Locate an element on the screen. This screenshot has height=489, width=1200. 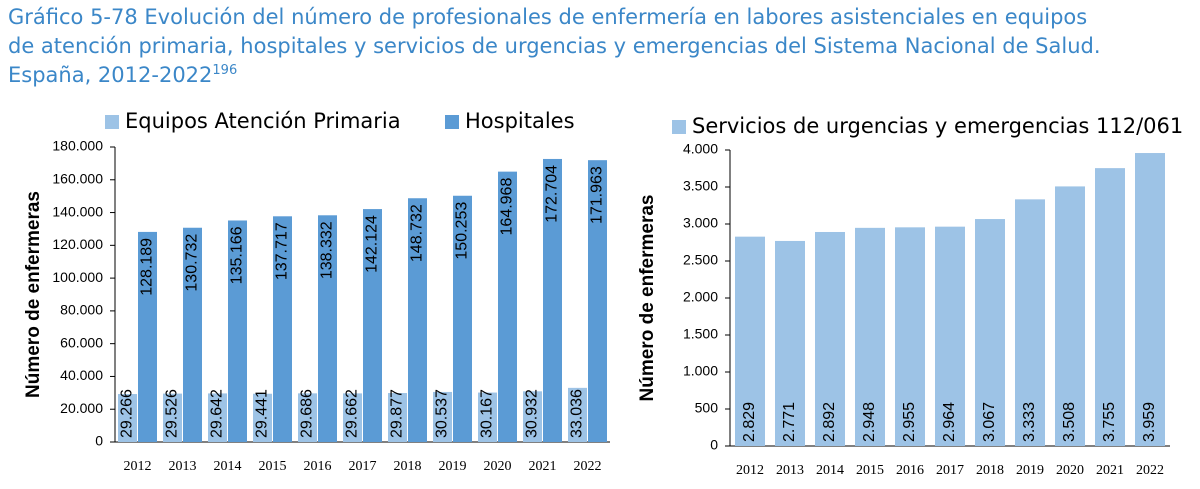
y-tick-label: 80.000 is located at coordinates (81, 310).